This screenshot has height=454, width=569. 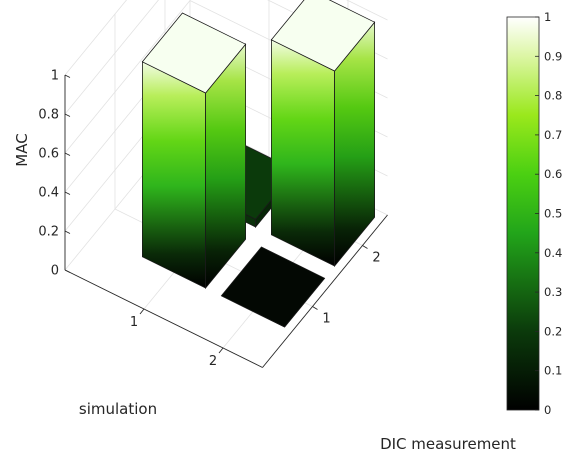 What do you see at coordinates (553, 135) in the screenshot?
I see `colorbar-tick-label: 0.7` at bounding box center [553, 135].